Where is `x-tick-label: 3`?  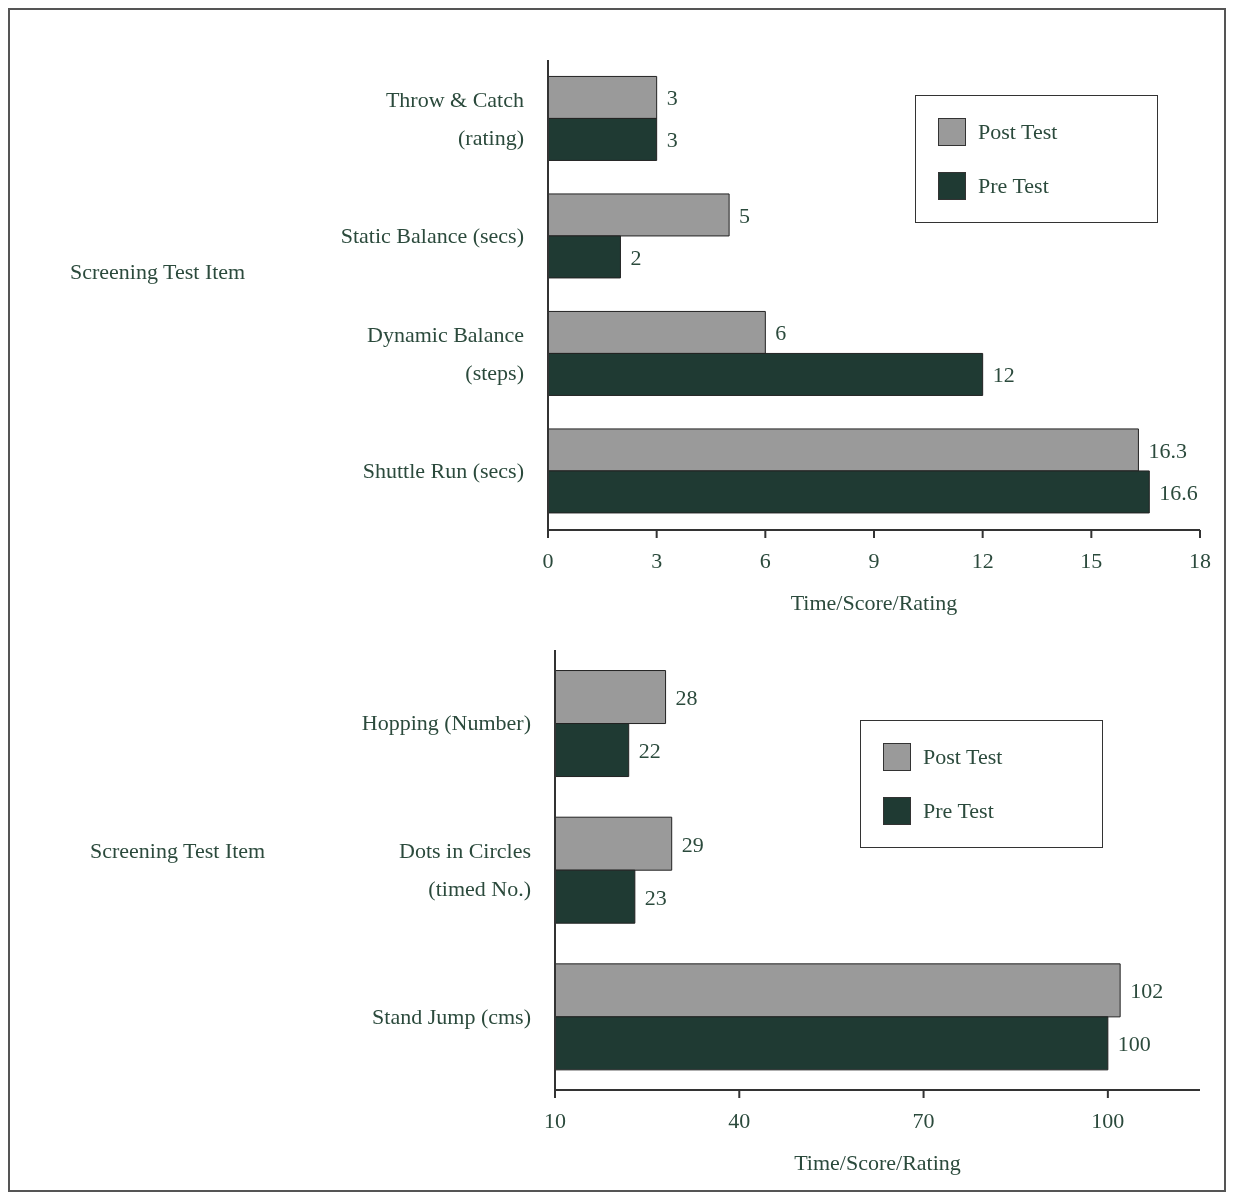 x-tick-label: 3 is located at coordinates (657, 560).